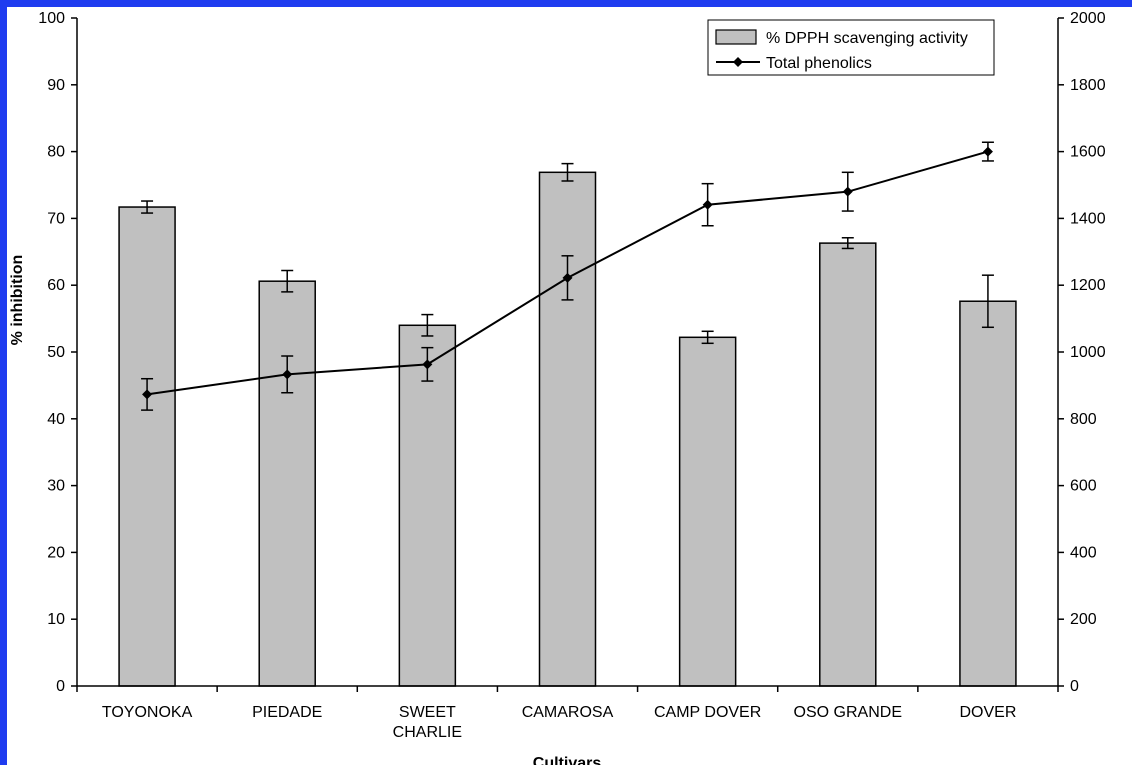  Describe the element at coordinates (1088, 285) in the screenshot. I see `right-tick-label: 1200` at that location.